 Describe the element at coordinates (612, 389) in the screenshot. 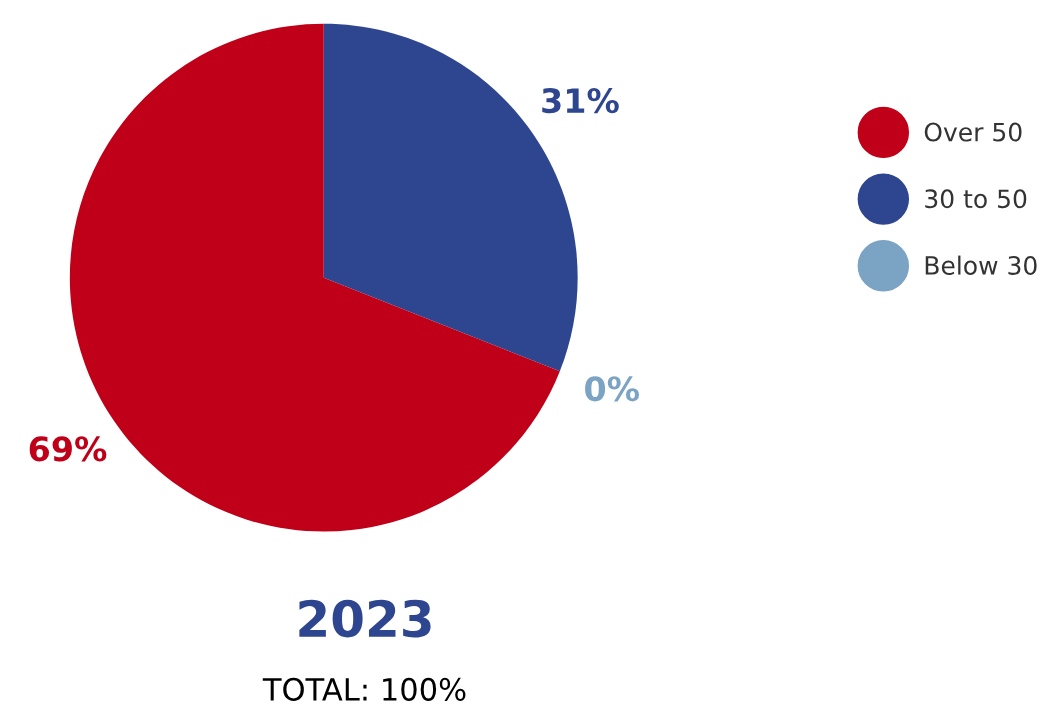

I see `text: 0%` at that location.